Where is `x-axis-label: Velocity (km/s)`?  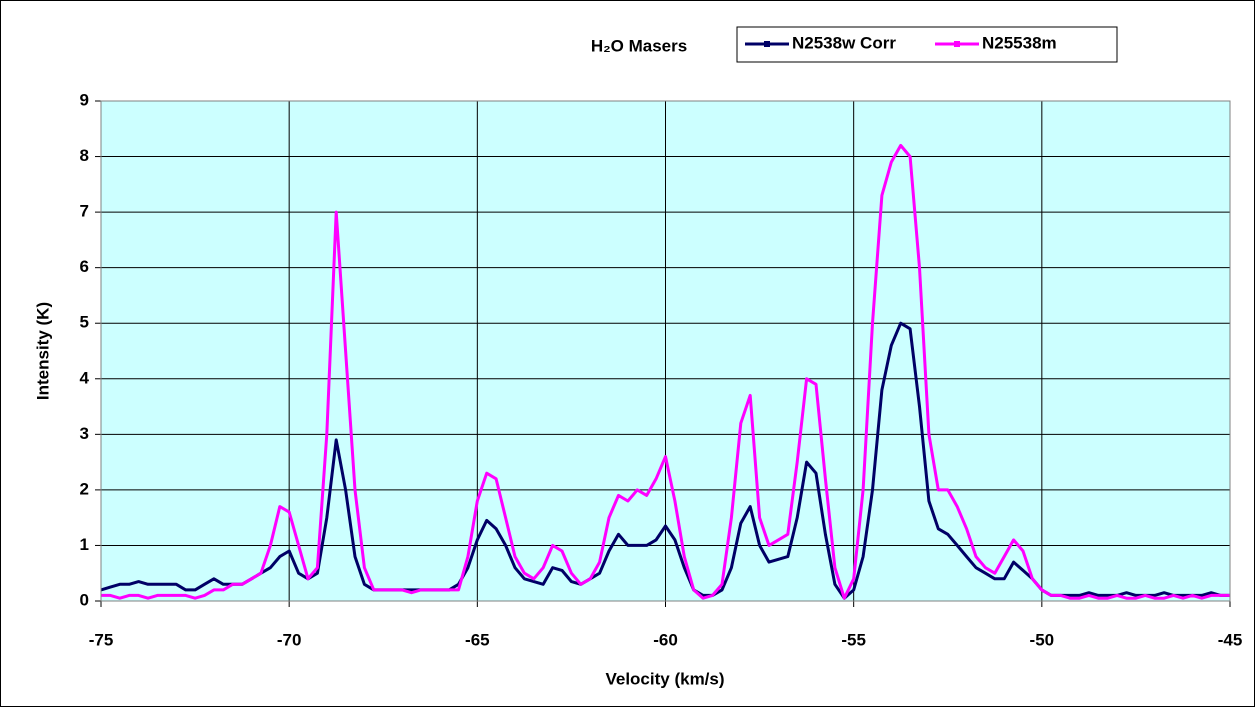 x-axis-label: Velocity (km/s) is located at coordinates (664, 678).